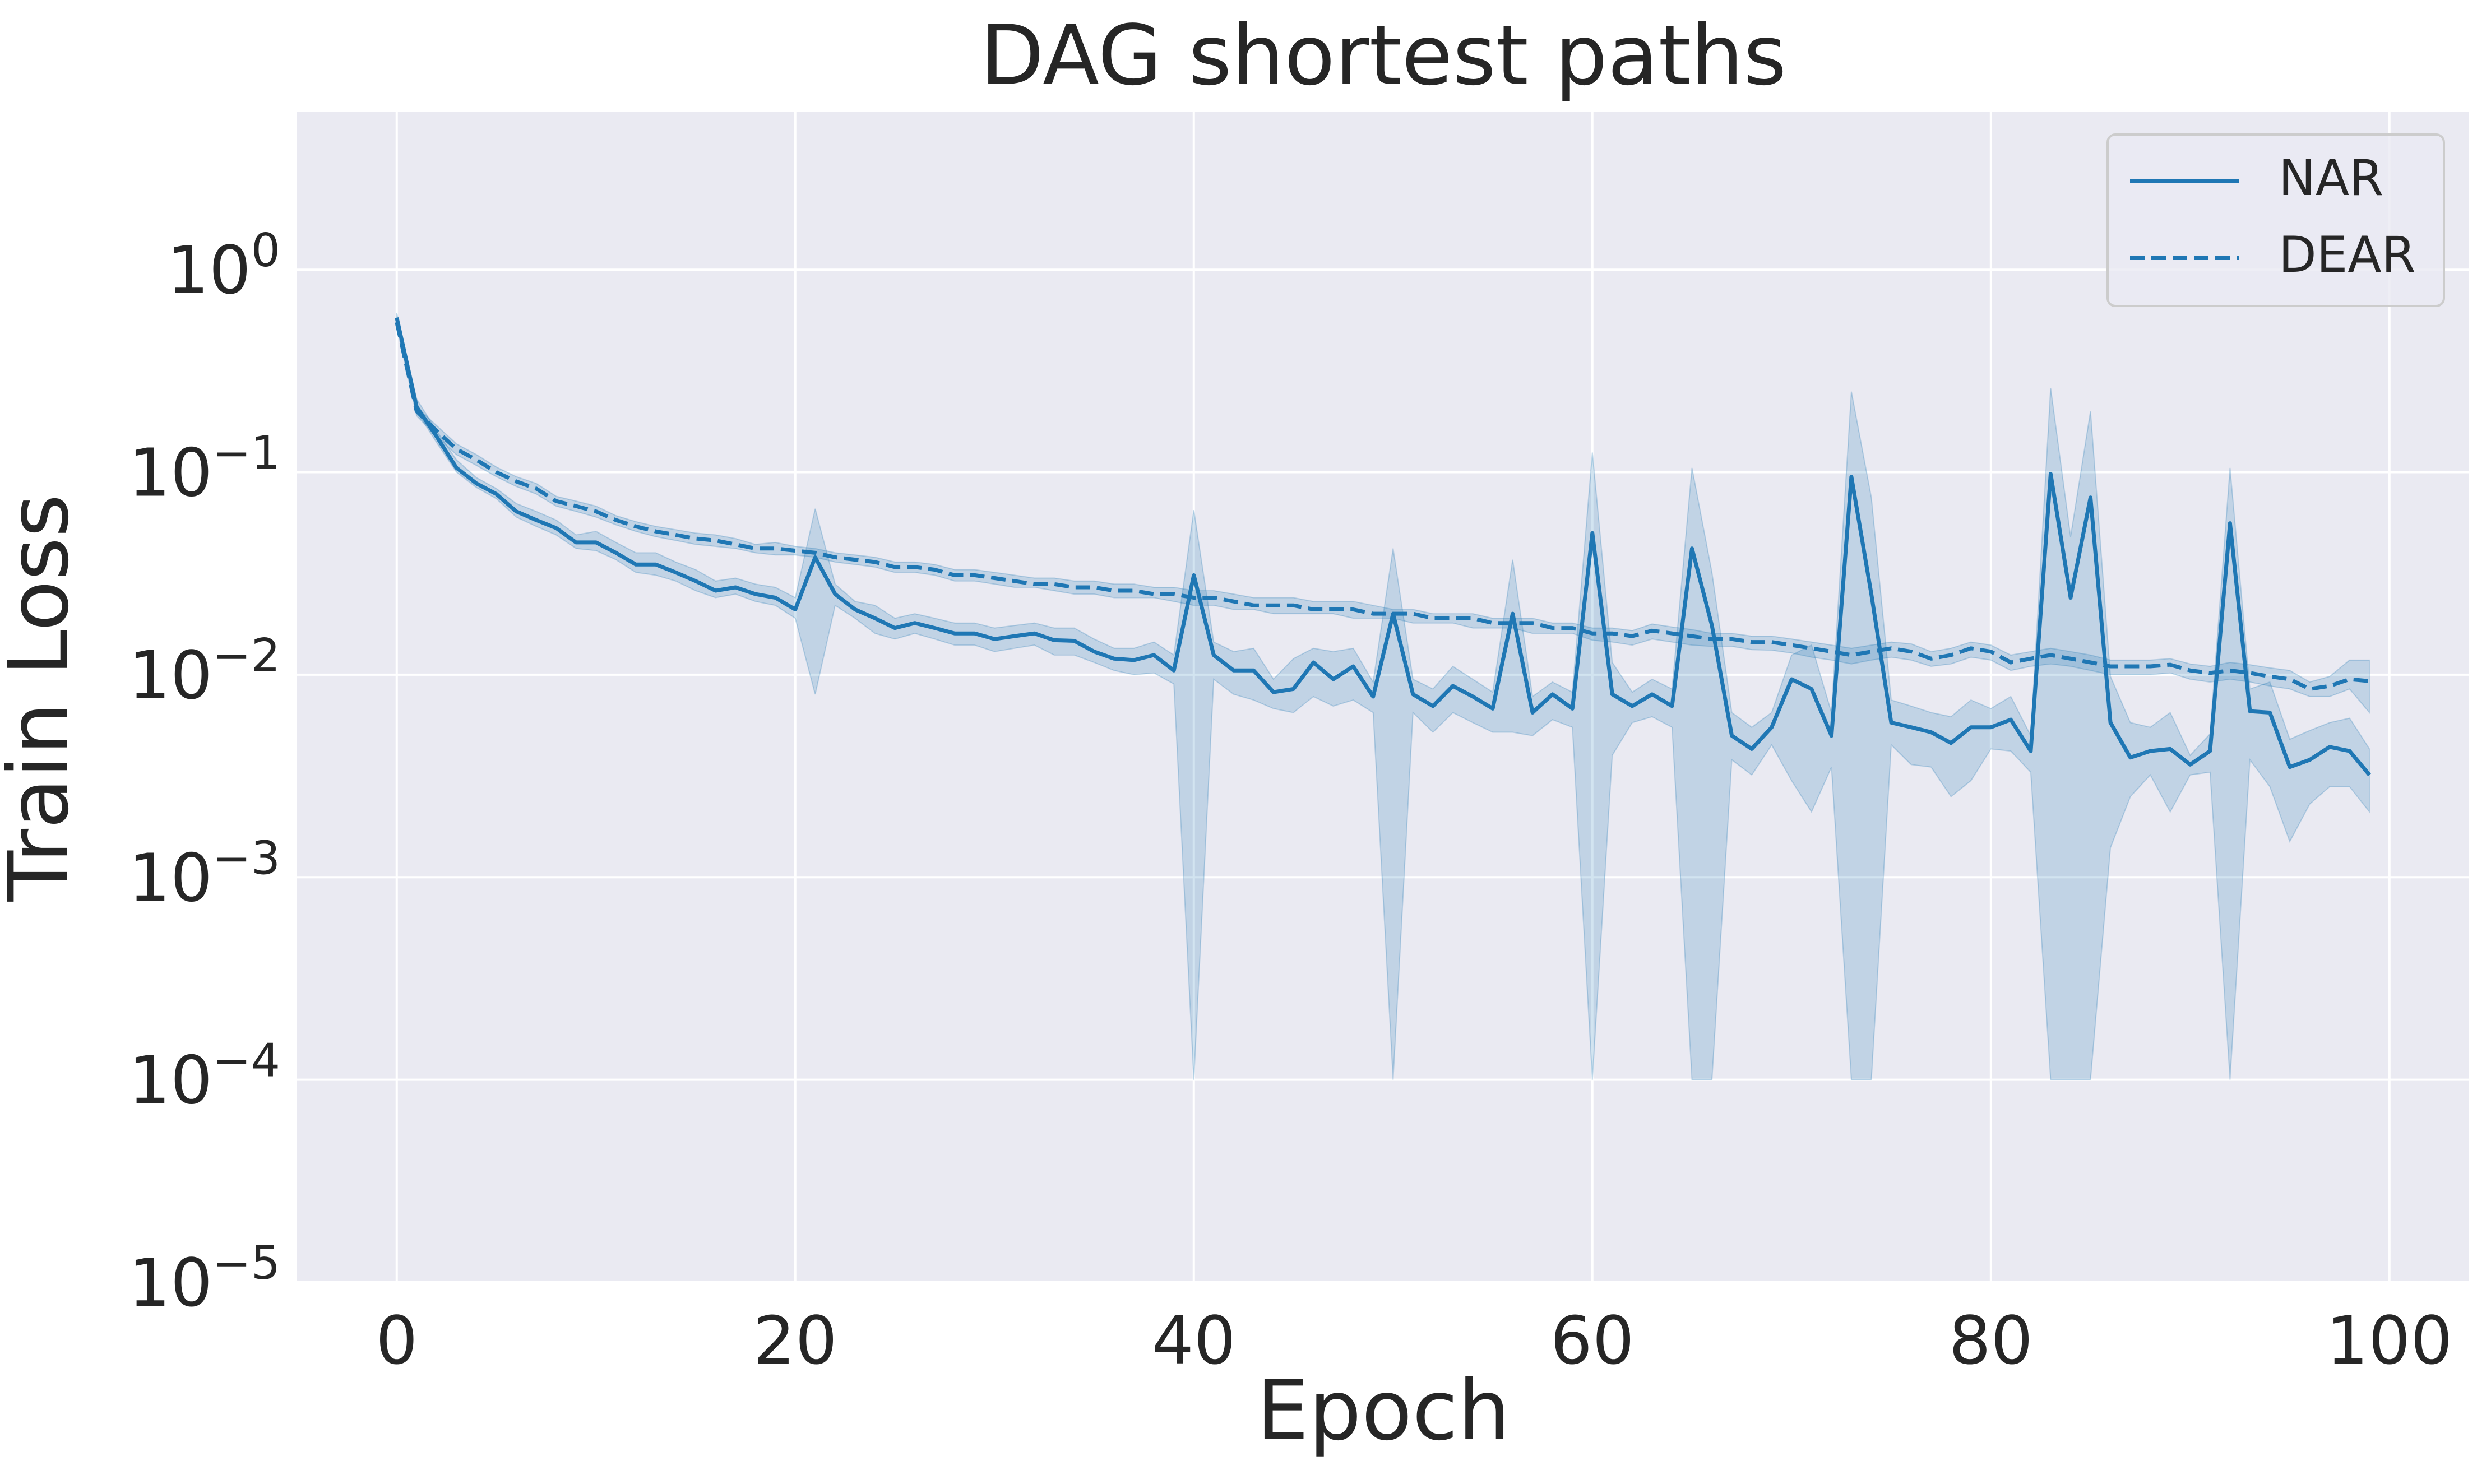 Image resolution: width=2491 pixels, height=1484 pixels. Describe the element at coordinates (1383, 1410) in the screenshot. I see `x-axis-label: Epoch` at that location.